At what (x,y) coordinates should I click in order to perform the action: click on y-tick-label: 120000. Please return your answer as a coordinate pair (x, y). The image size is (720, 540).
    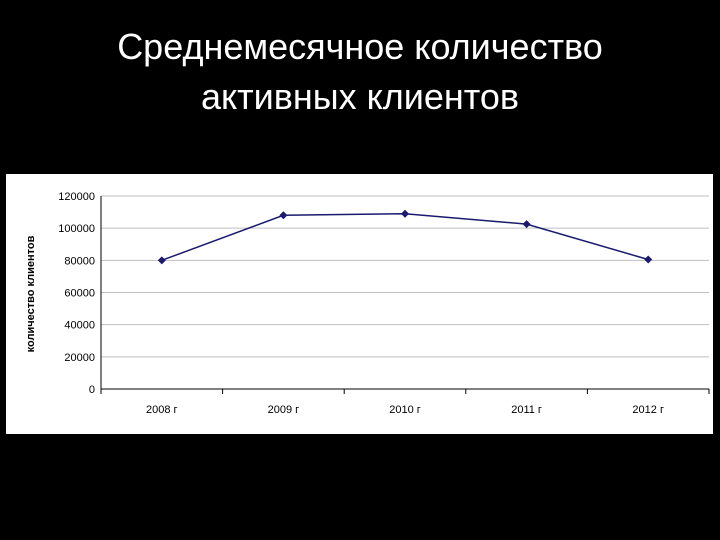
    Looking at the image, I should click on (76, 197).